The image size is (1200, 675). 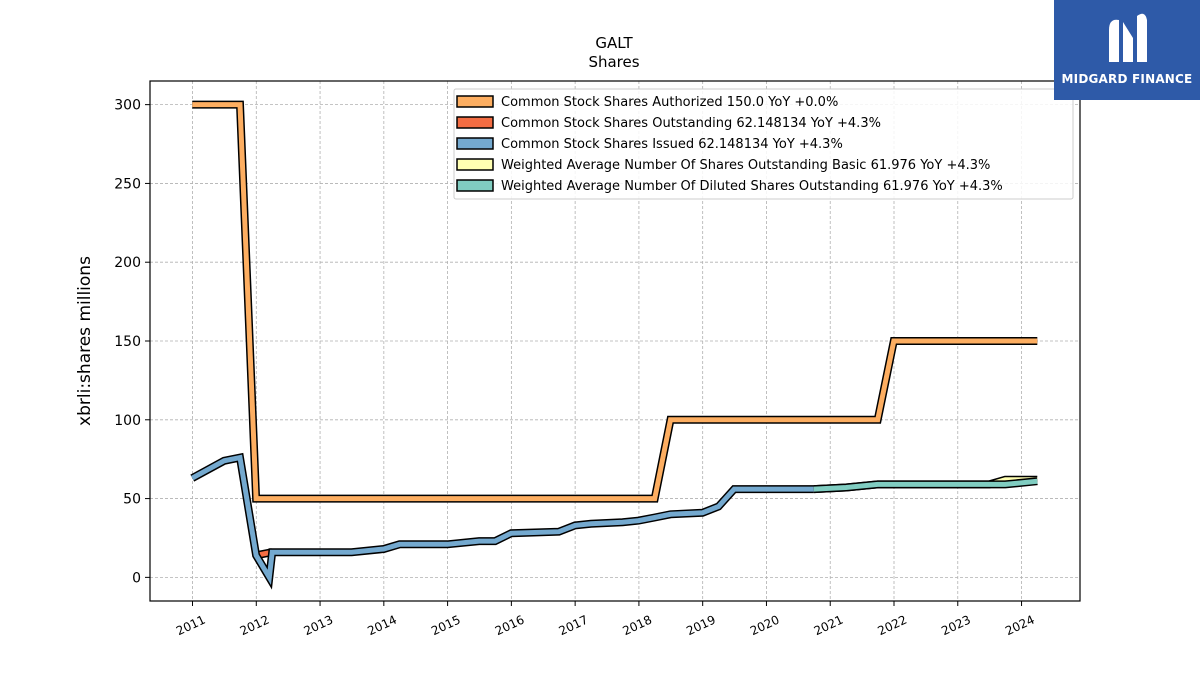 I want to click on y-tick-label: 300, so click(x=127, y=106).